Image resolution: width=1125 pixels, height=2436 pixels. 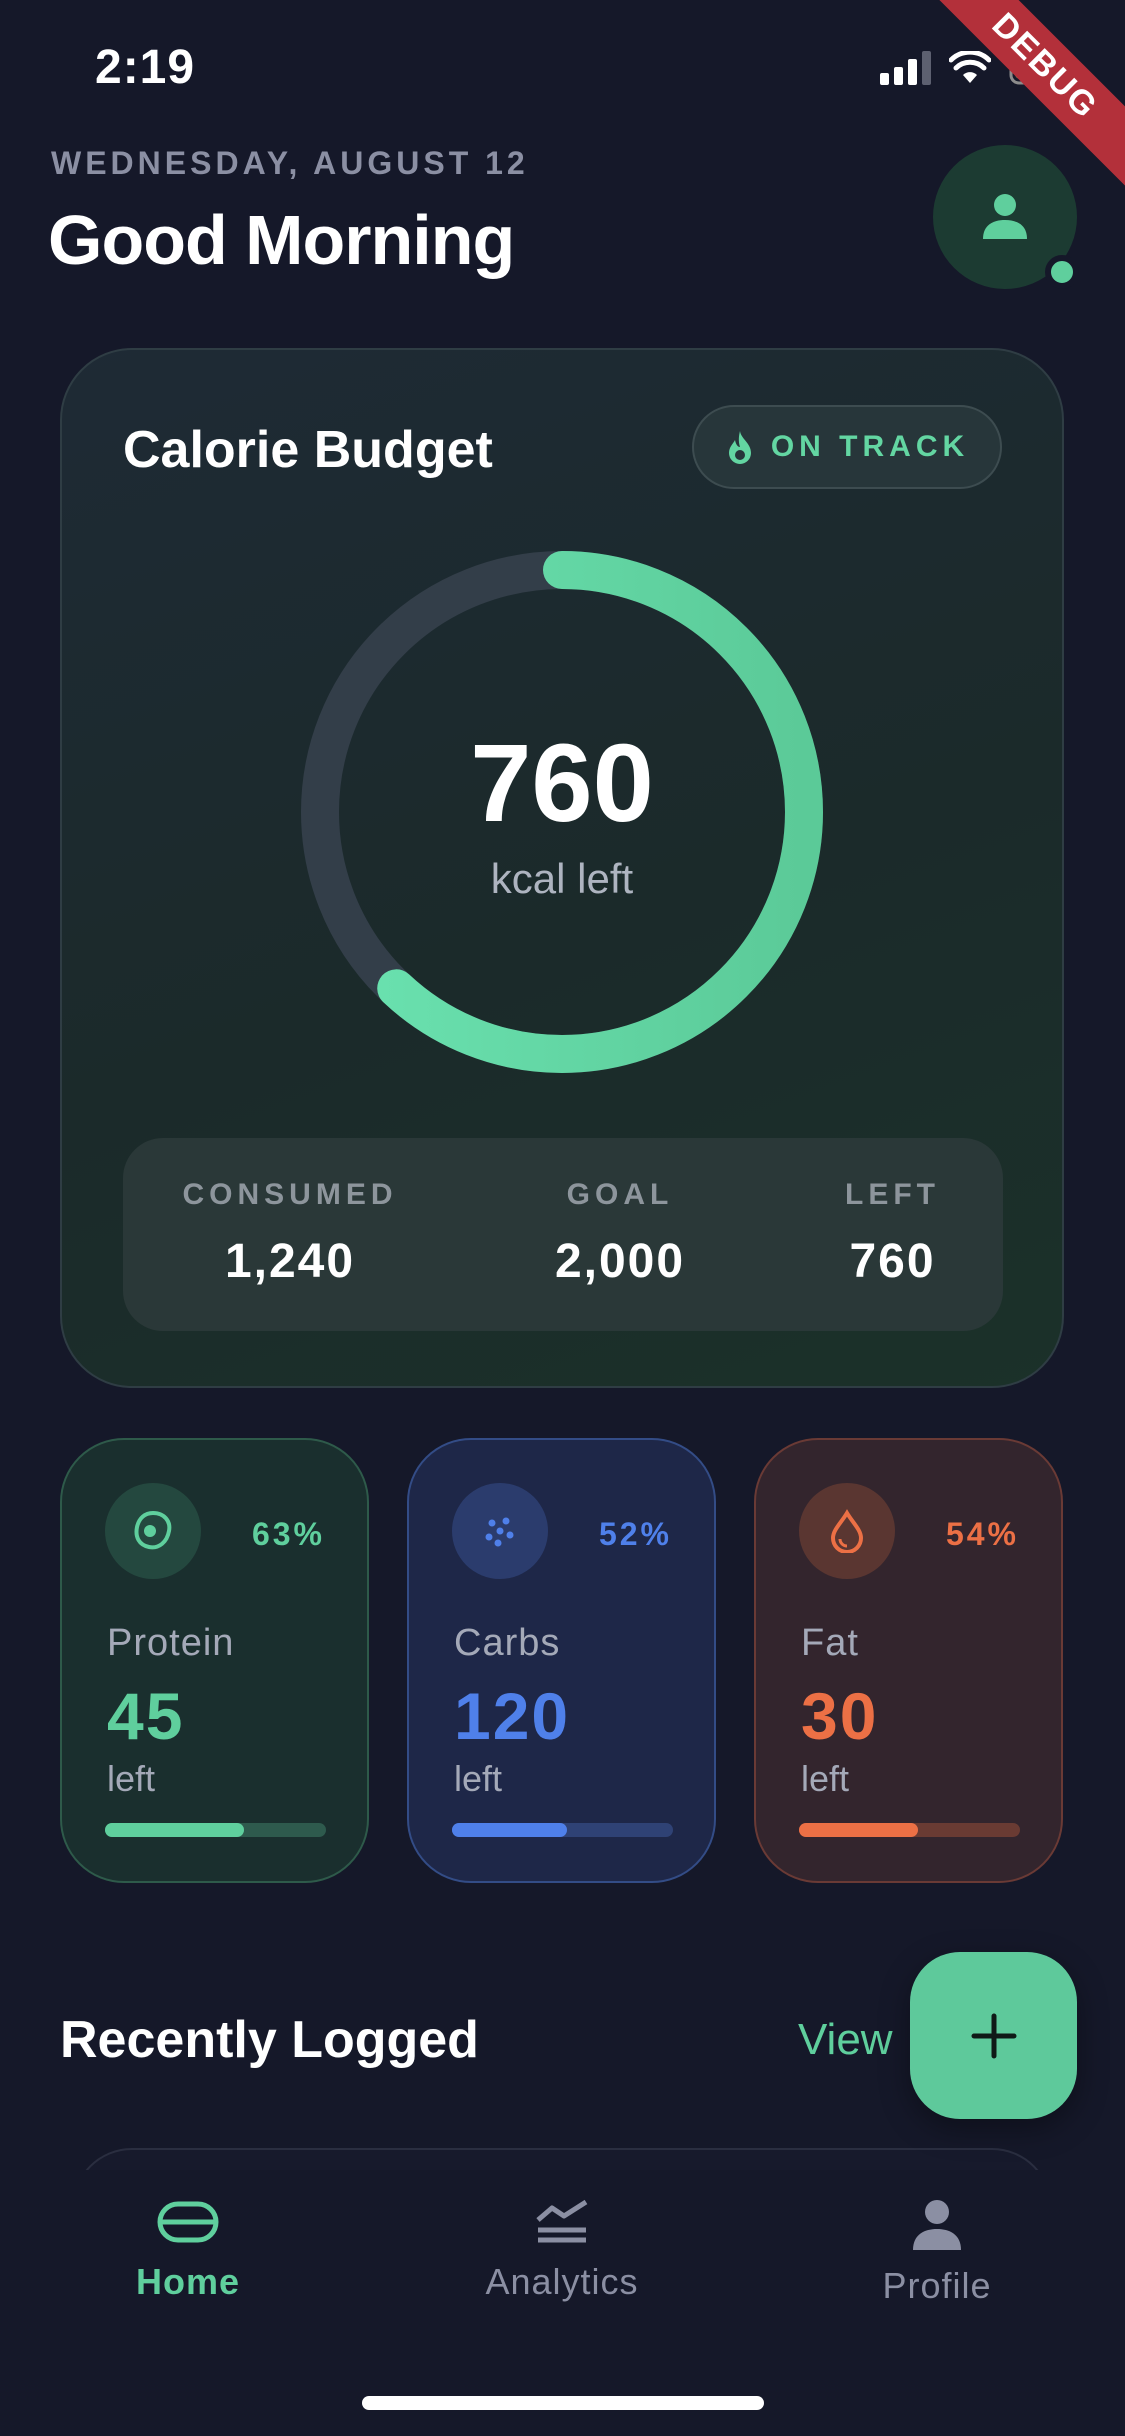 What do you see at coordinates (905, 68) in the screenshot?
I see `cellular-signal-icon` at bounding box center [905, 68].